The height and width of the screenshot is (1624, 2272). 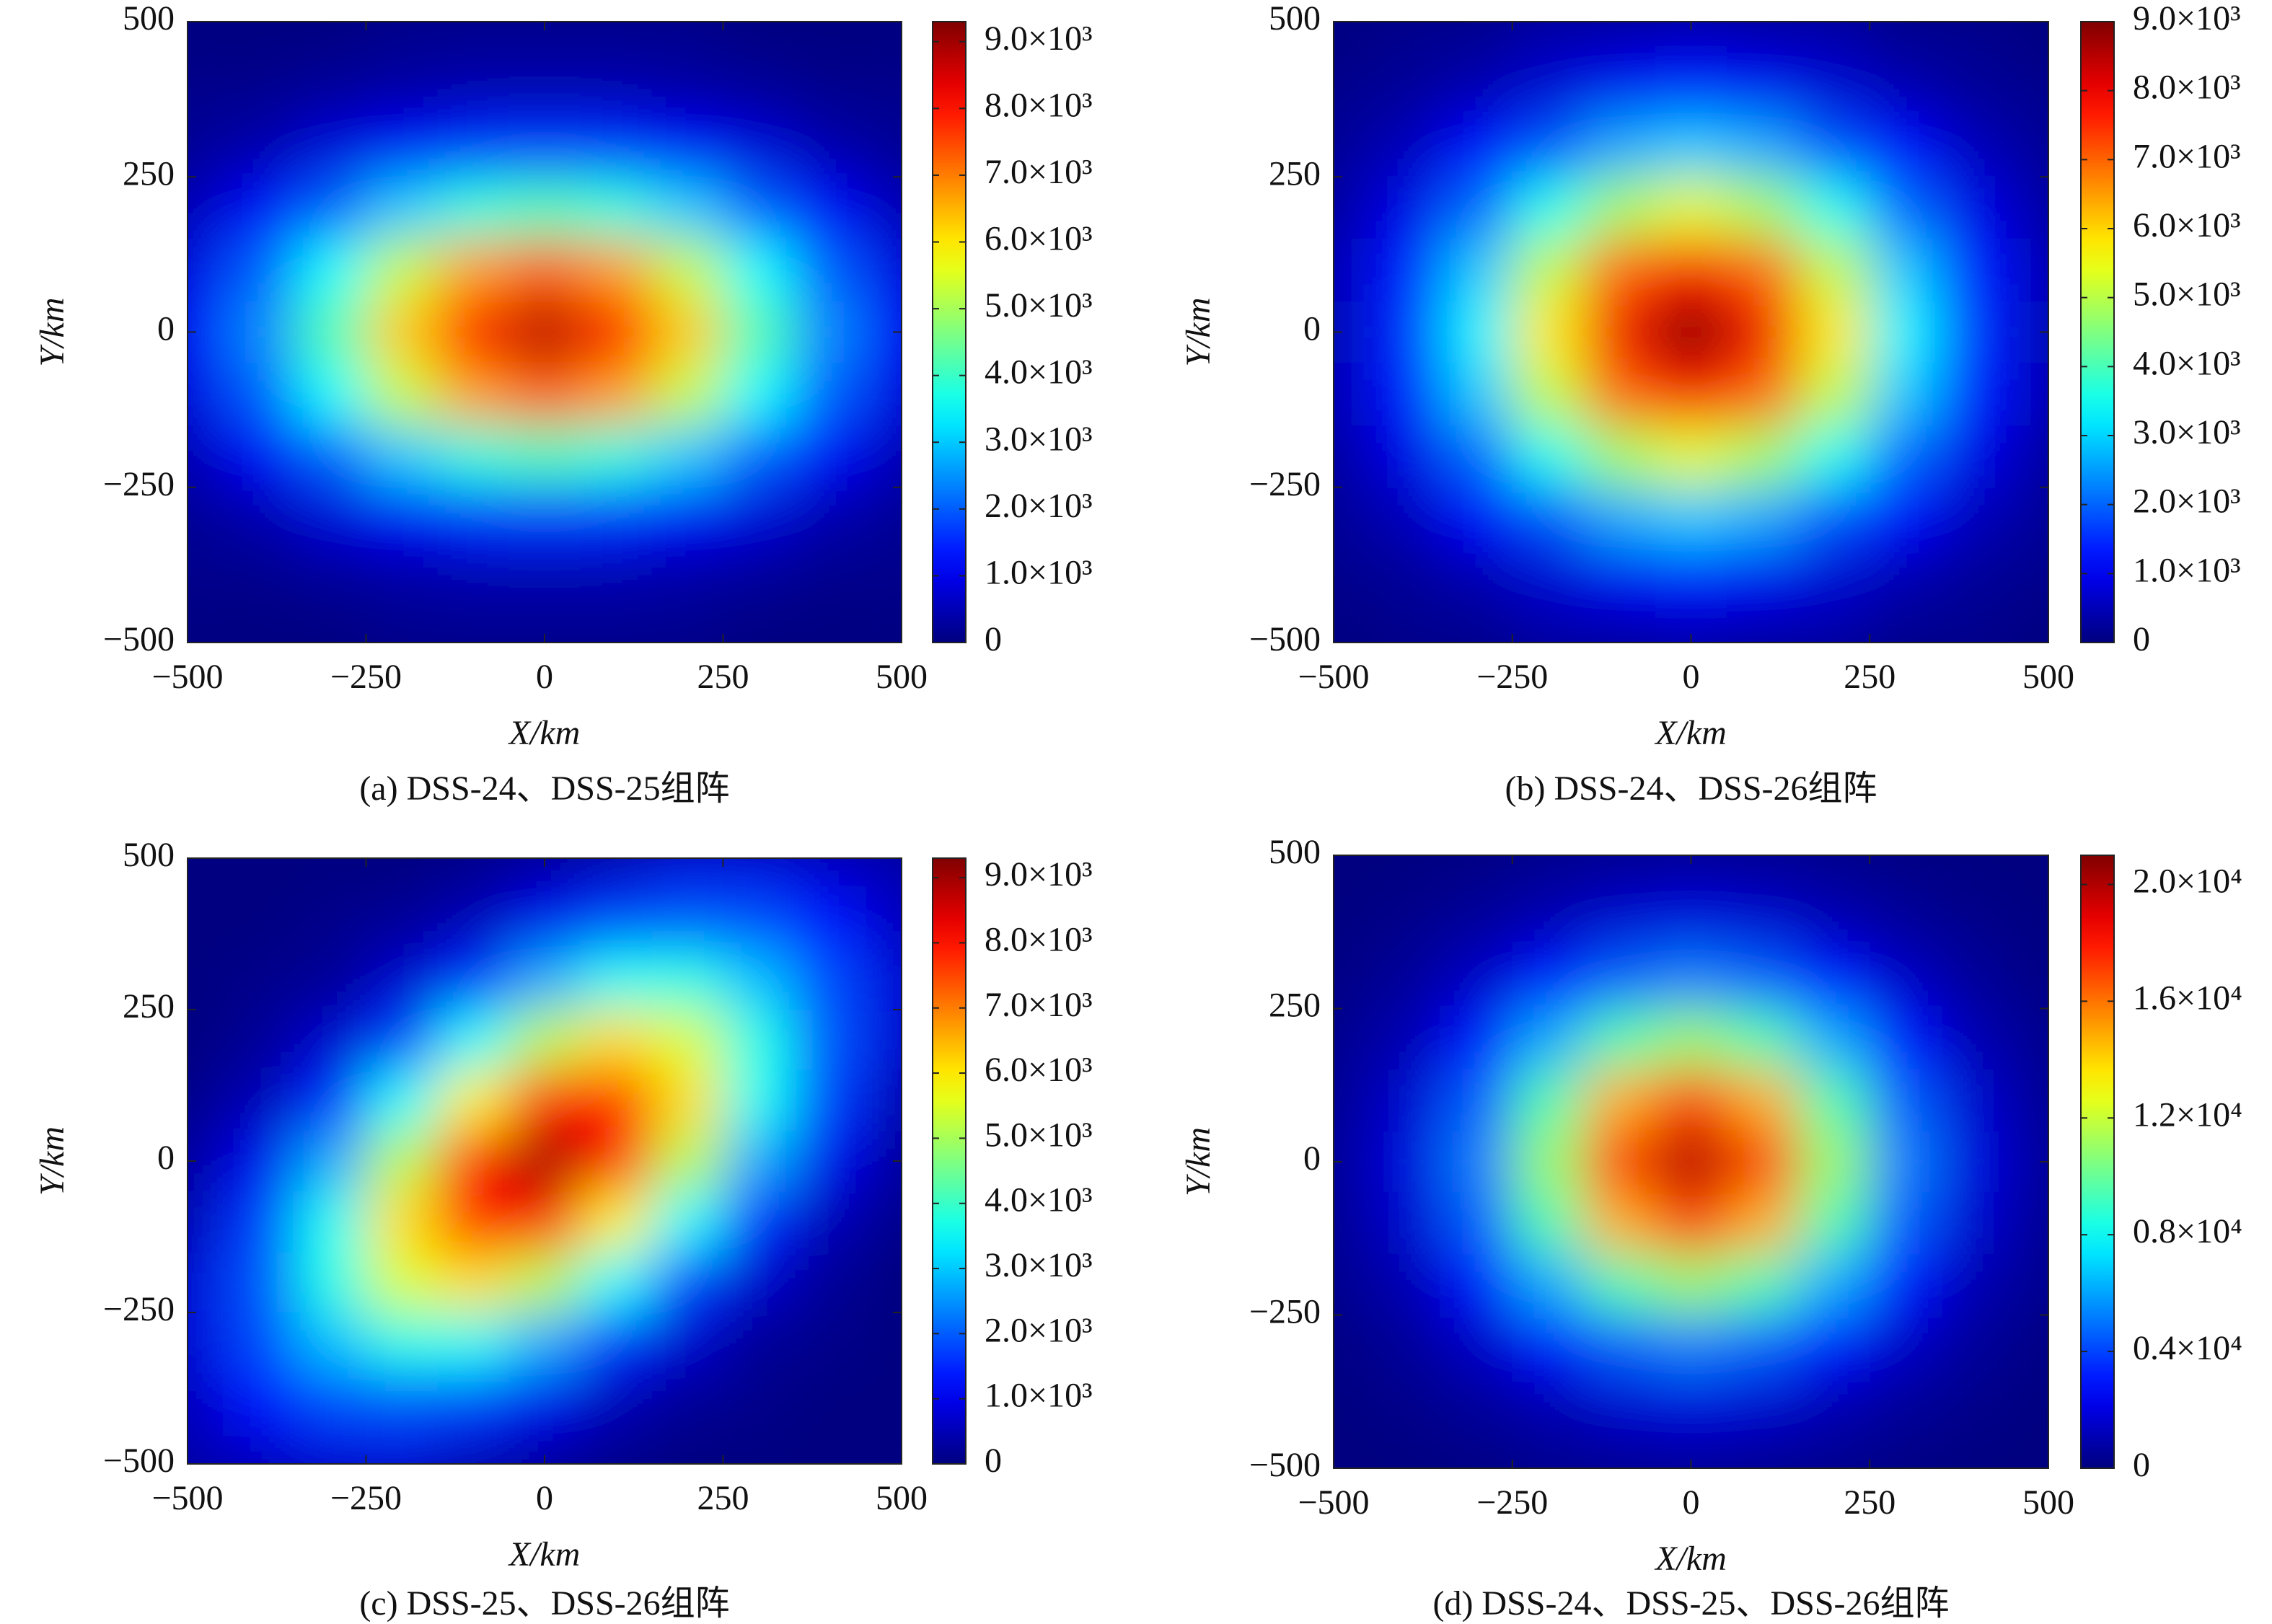 What do you see at coordinates (544, 733) in the screenshot?
I see `x-axis-label: X/km` at bounding box center [544, 733].